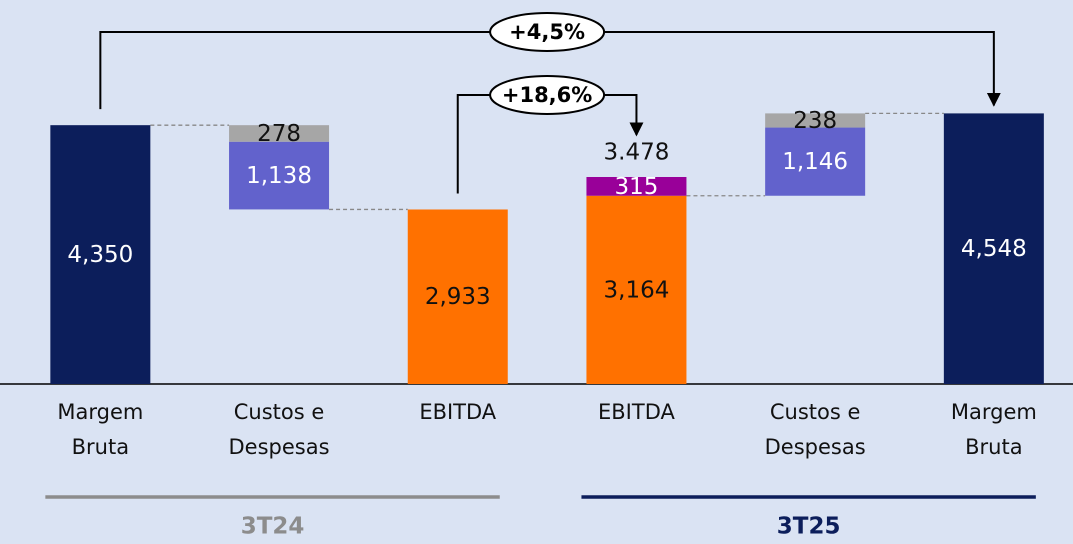  I want to click on bar-total-label: 3.478, so click(637, 153).